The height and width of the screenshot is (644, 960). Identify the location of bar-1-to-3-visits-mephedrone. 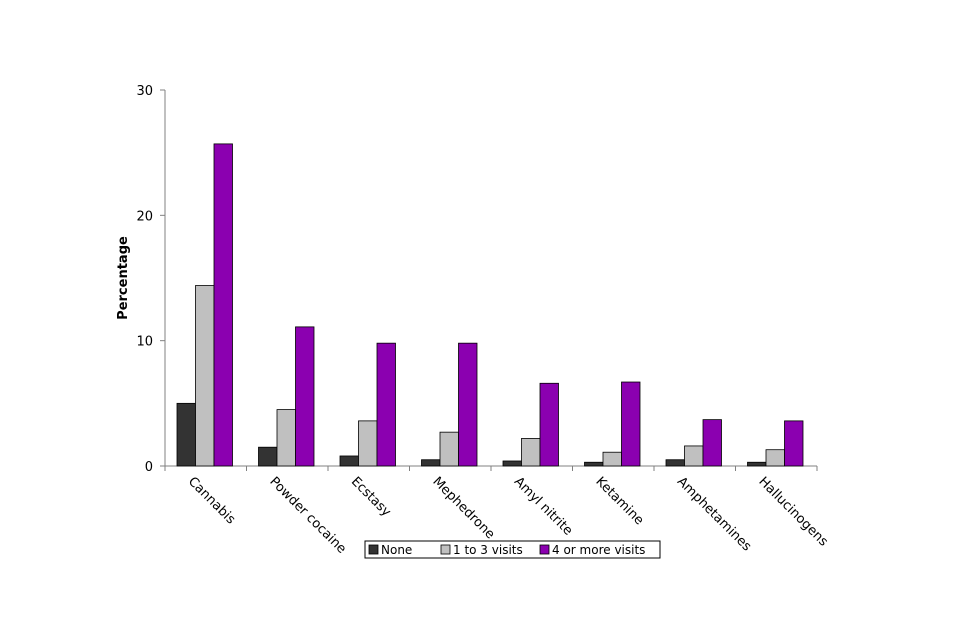
(449, 449).